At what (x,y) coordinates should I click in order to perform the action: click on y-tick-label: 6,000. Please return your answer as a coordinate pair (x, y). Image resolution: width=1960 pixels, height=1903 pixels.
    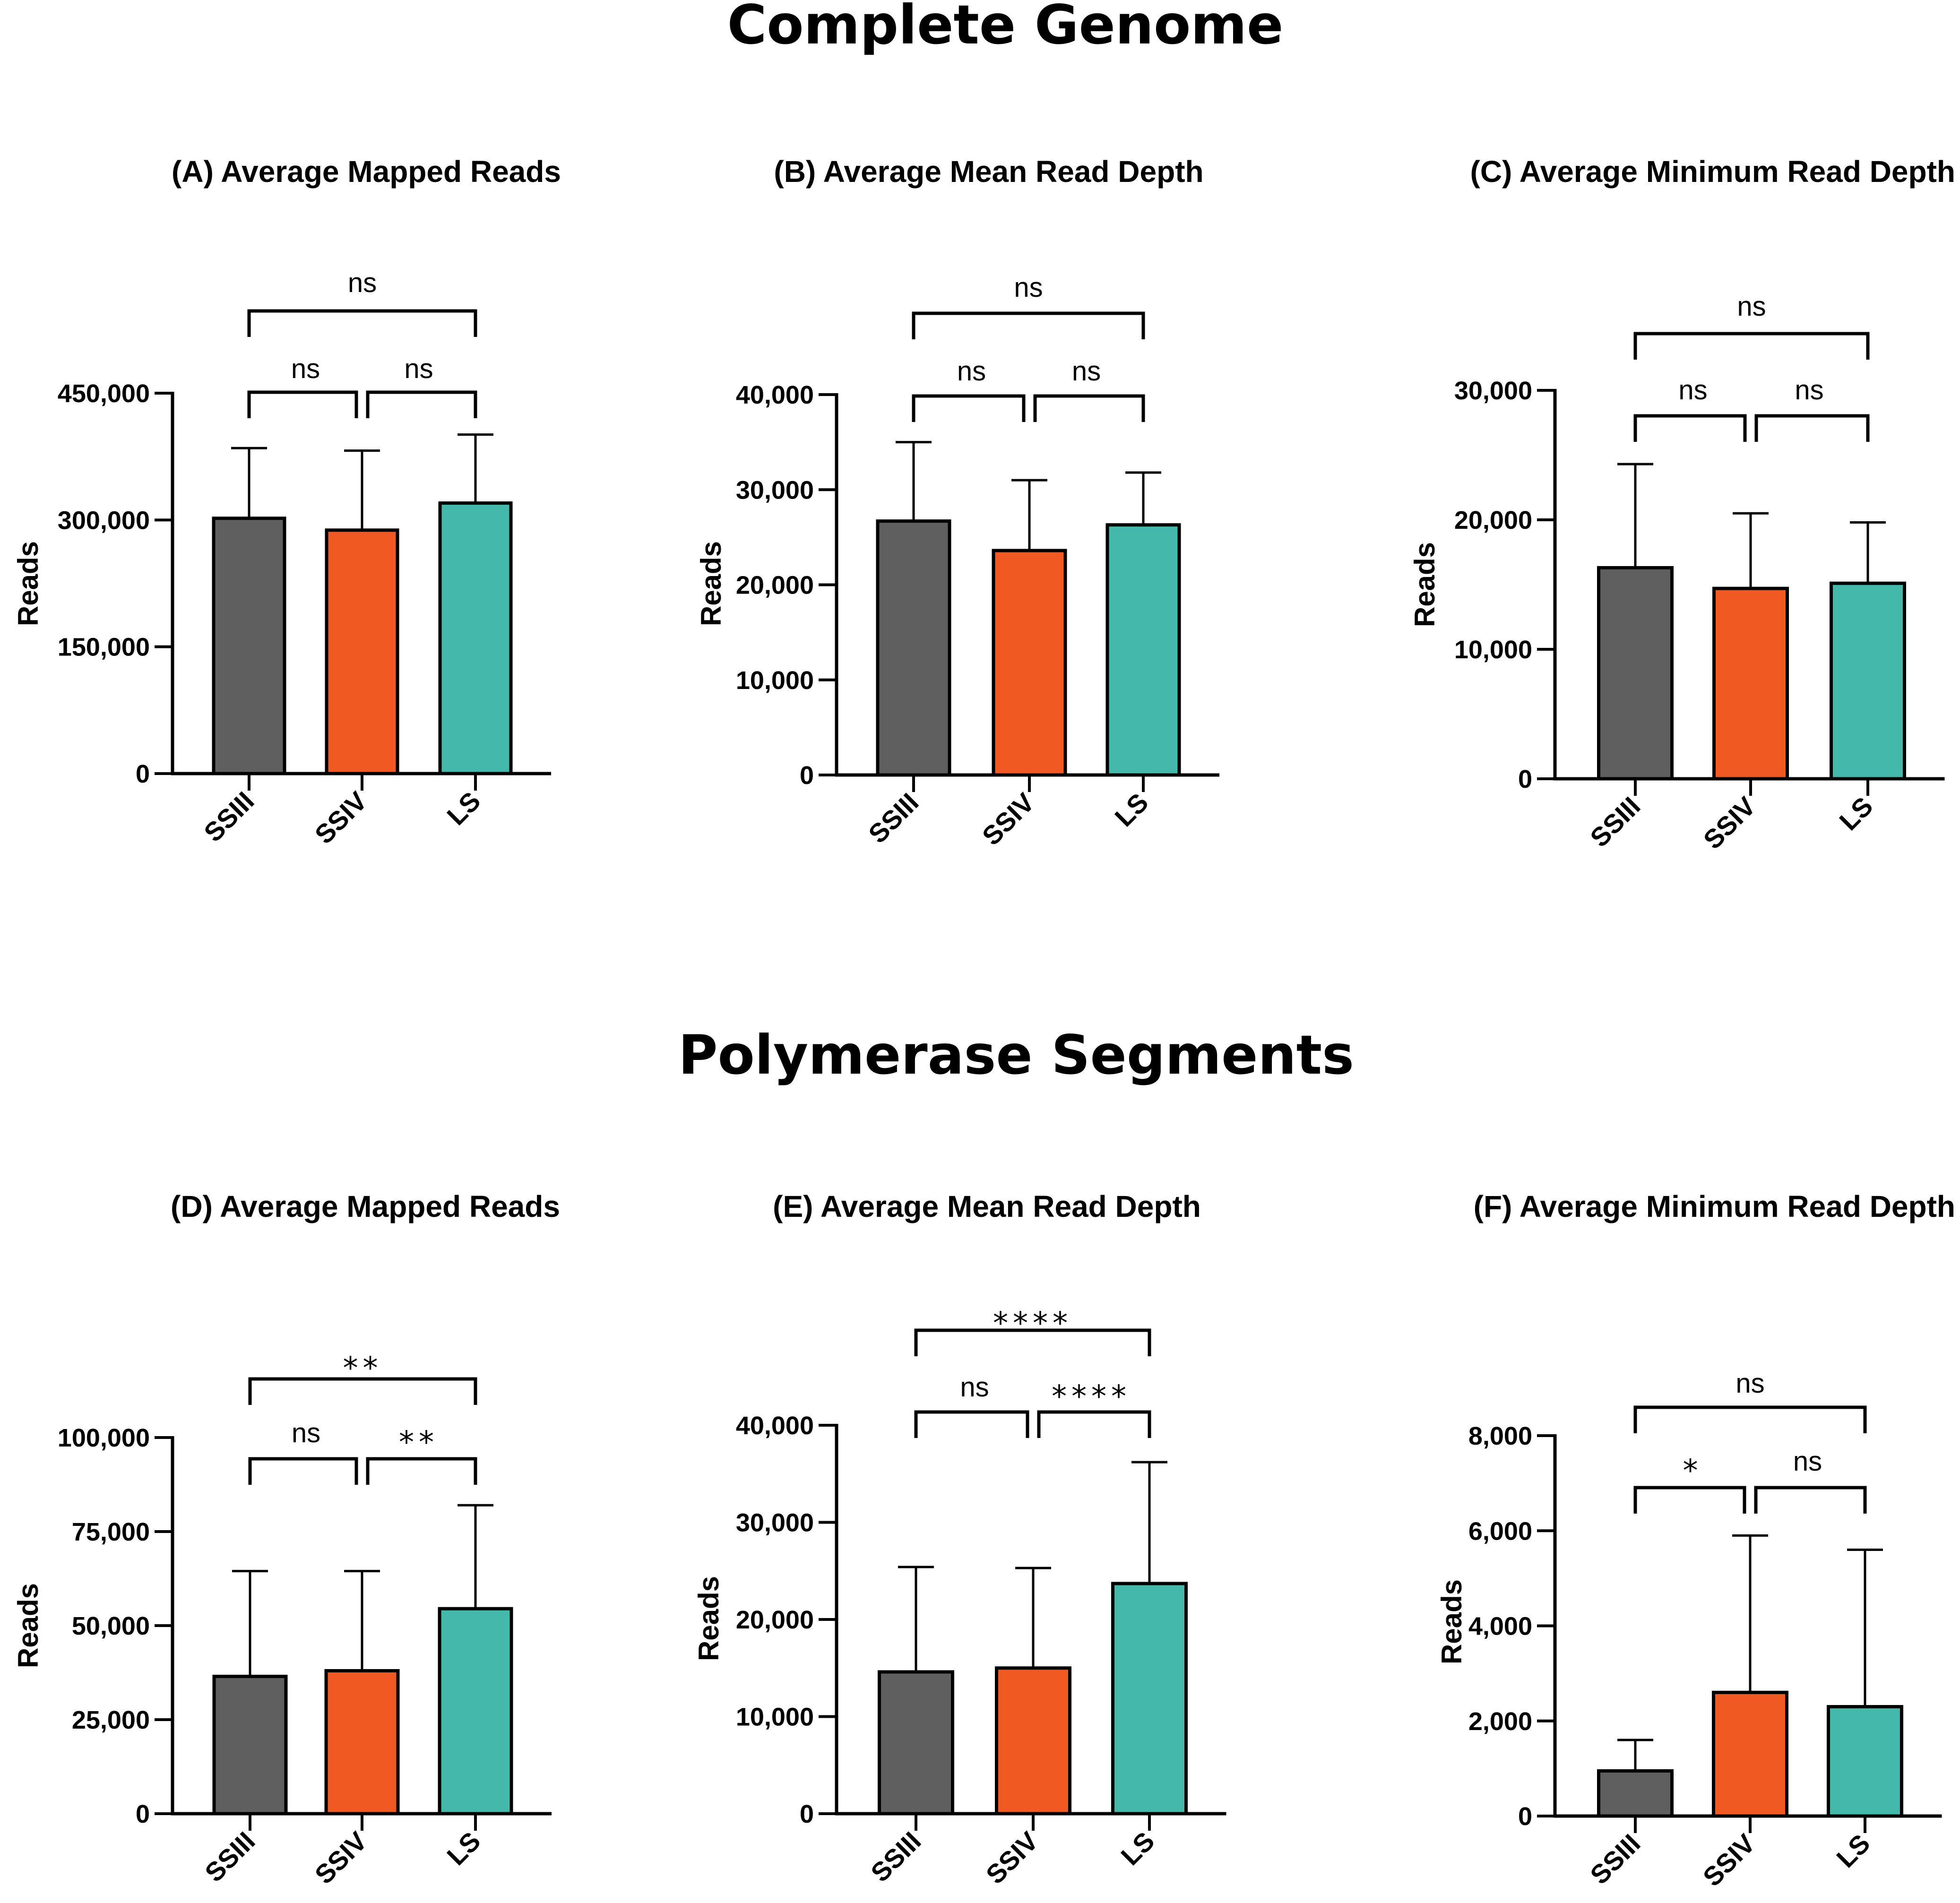
    Looking at the image, I should click on (1500, 1531).